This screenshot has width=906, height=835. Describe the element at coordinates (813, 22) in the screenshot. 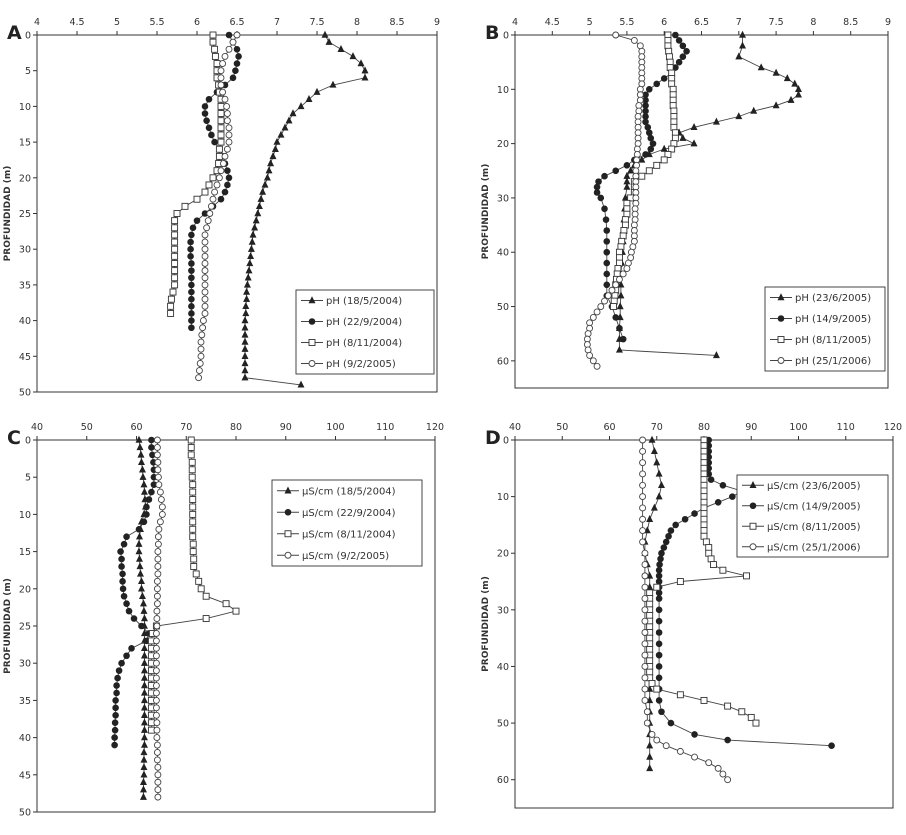

I see `x-tick-label: 8` at that location.